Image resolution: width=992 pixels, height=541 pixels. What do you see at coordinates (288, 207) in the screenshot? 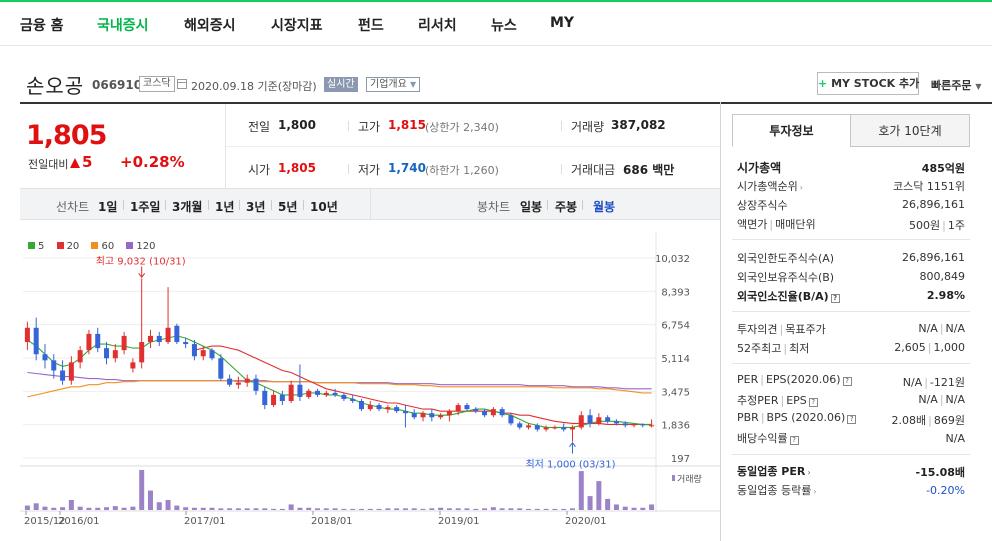
I see `tab-5year: 5년` at bounding box center [288, 207].